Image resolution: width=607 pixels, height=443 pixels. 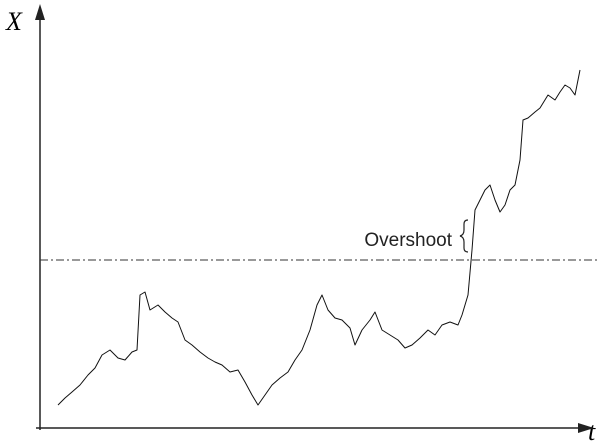 I want to click on y-arrow, so click(x=40, y=12).